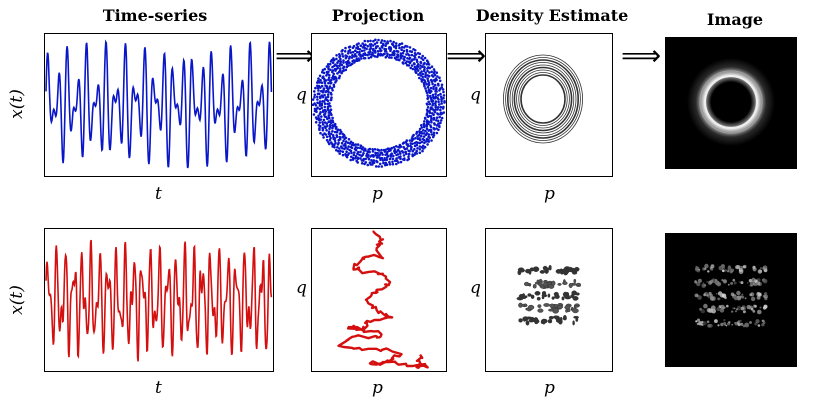 This screenshot has width=830, height=415. What do you see at coordinates (552, 15) in the screenshot?
I see `title-density-estimate: Density Estimate` at bounding box center [552, 15].